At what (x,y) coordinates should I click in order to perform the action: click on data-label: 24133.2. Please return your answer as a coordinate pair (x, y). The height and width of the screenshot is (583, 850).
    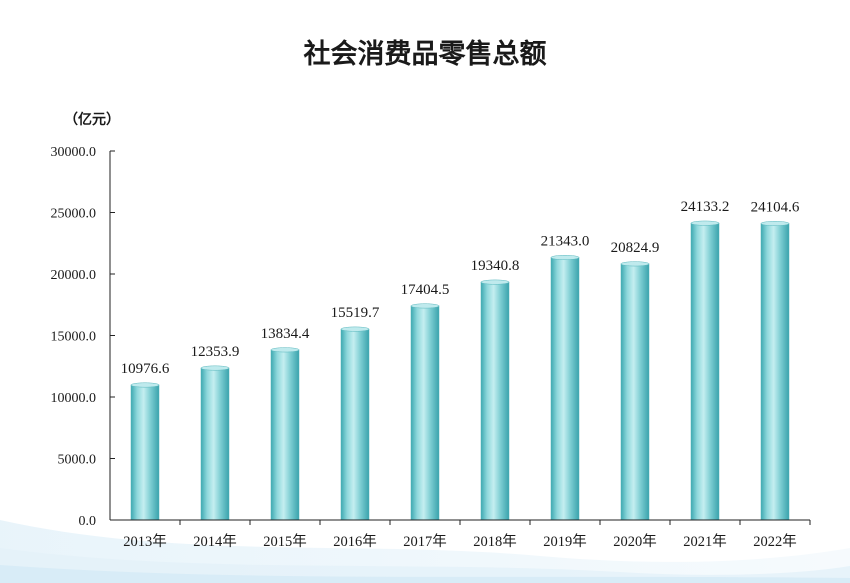
    Looking at the image, I should click on (705, 207).